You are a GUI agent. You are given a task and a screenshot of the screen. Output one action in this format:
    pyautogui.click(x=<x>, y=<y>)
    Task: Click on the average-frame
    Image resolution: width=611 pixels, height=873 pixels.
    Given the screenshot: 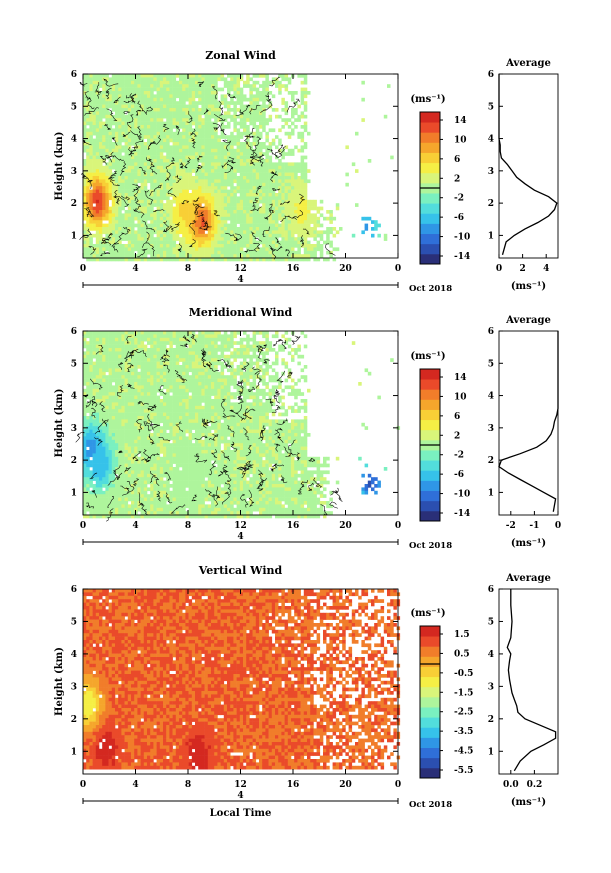 What is the action you would take?
    pyautogui.click(x=528, y=166)
    